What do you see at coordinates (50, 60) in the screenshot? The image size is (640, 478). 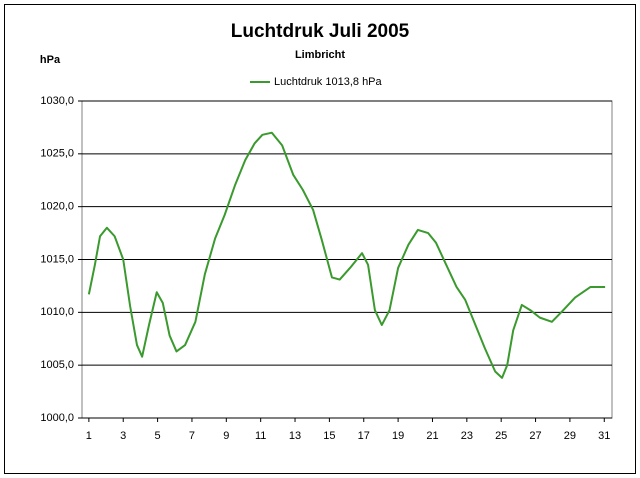 I see `y-axis-label: hPa` at bounding box center [50, 60].